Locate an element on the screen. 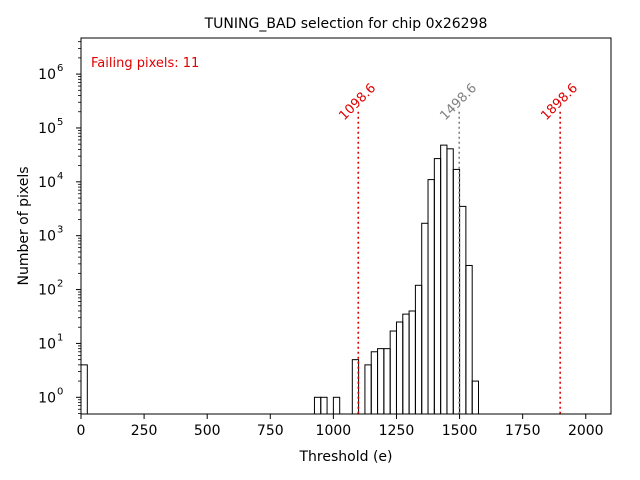 The image size is (640, 480). x-tick-label: 250 is located at coordinates (144, 431).